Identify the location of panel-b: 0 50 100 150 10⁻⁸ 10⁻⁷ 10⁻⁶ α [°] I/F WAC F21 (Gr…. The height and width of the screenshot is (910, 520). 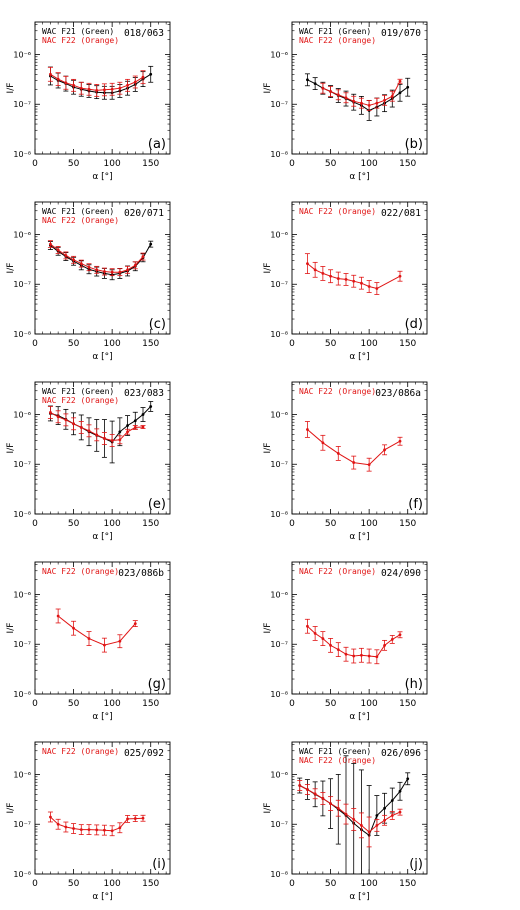
(345, 101).